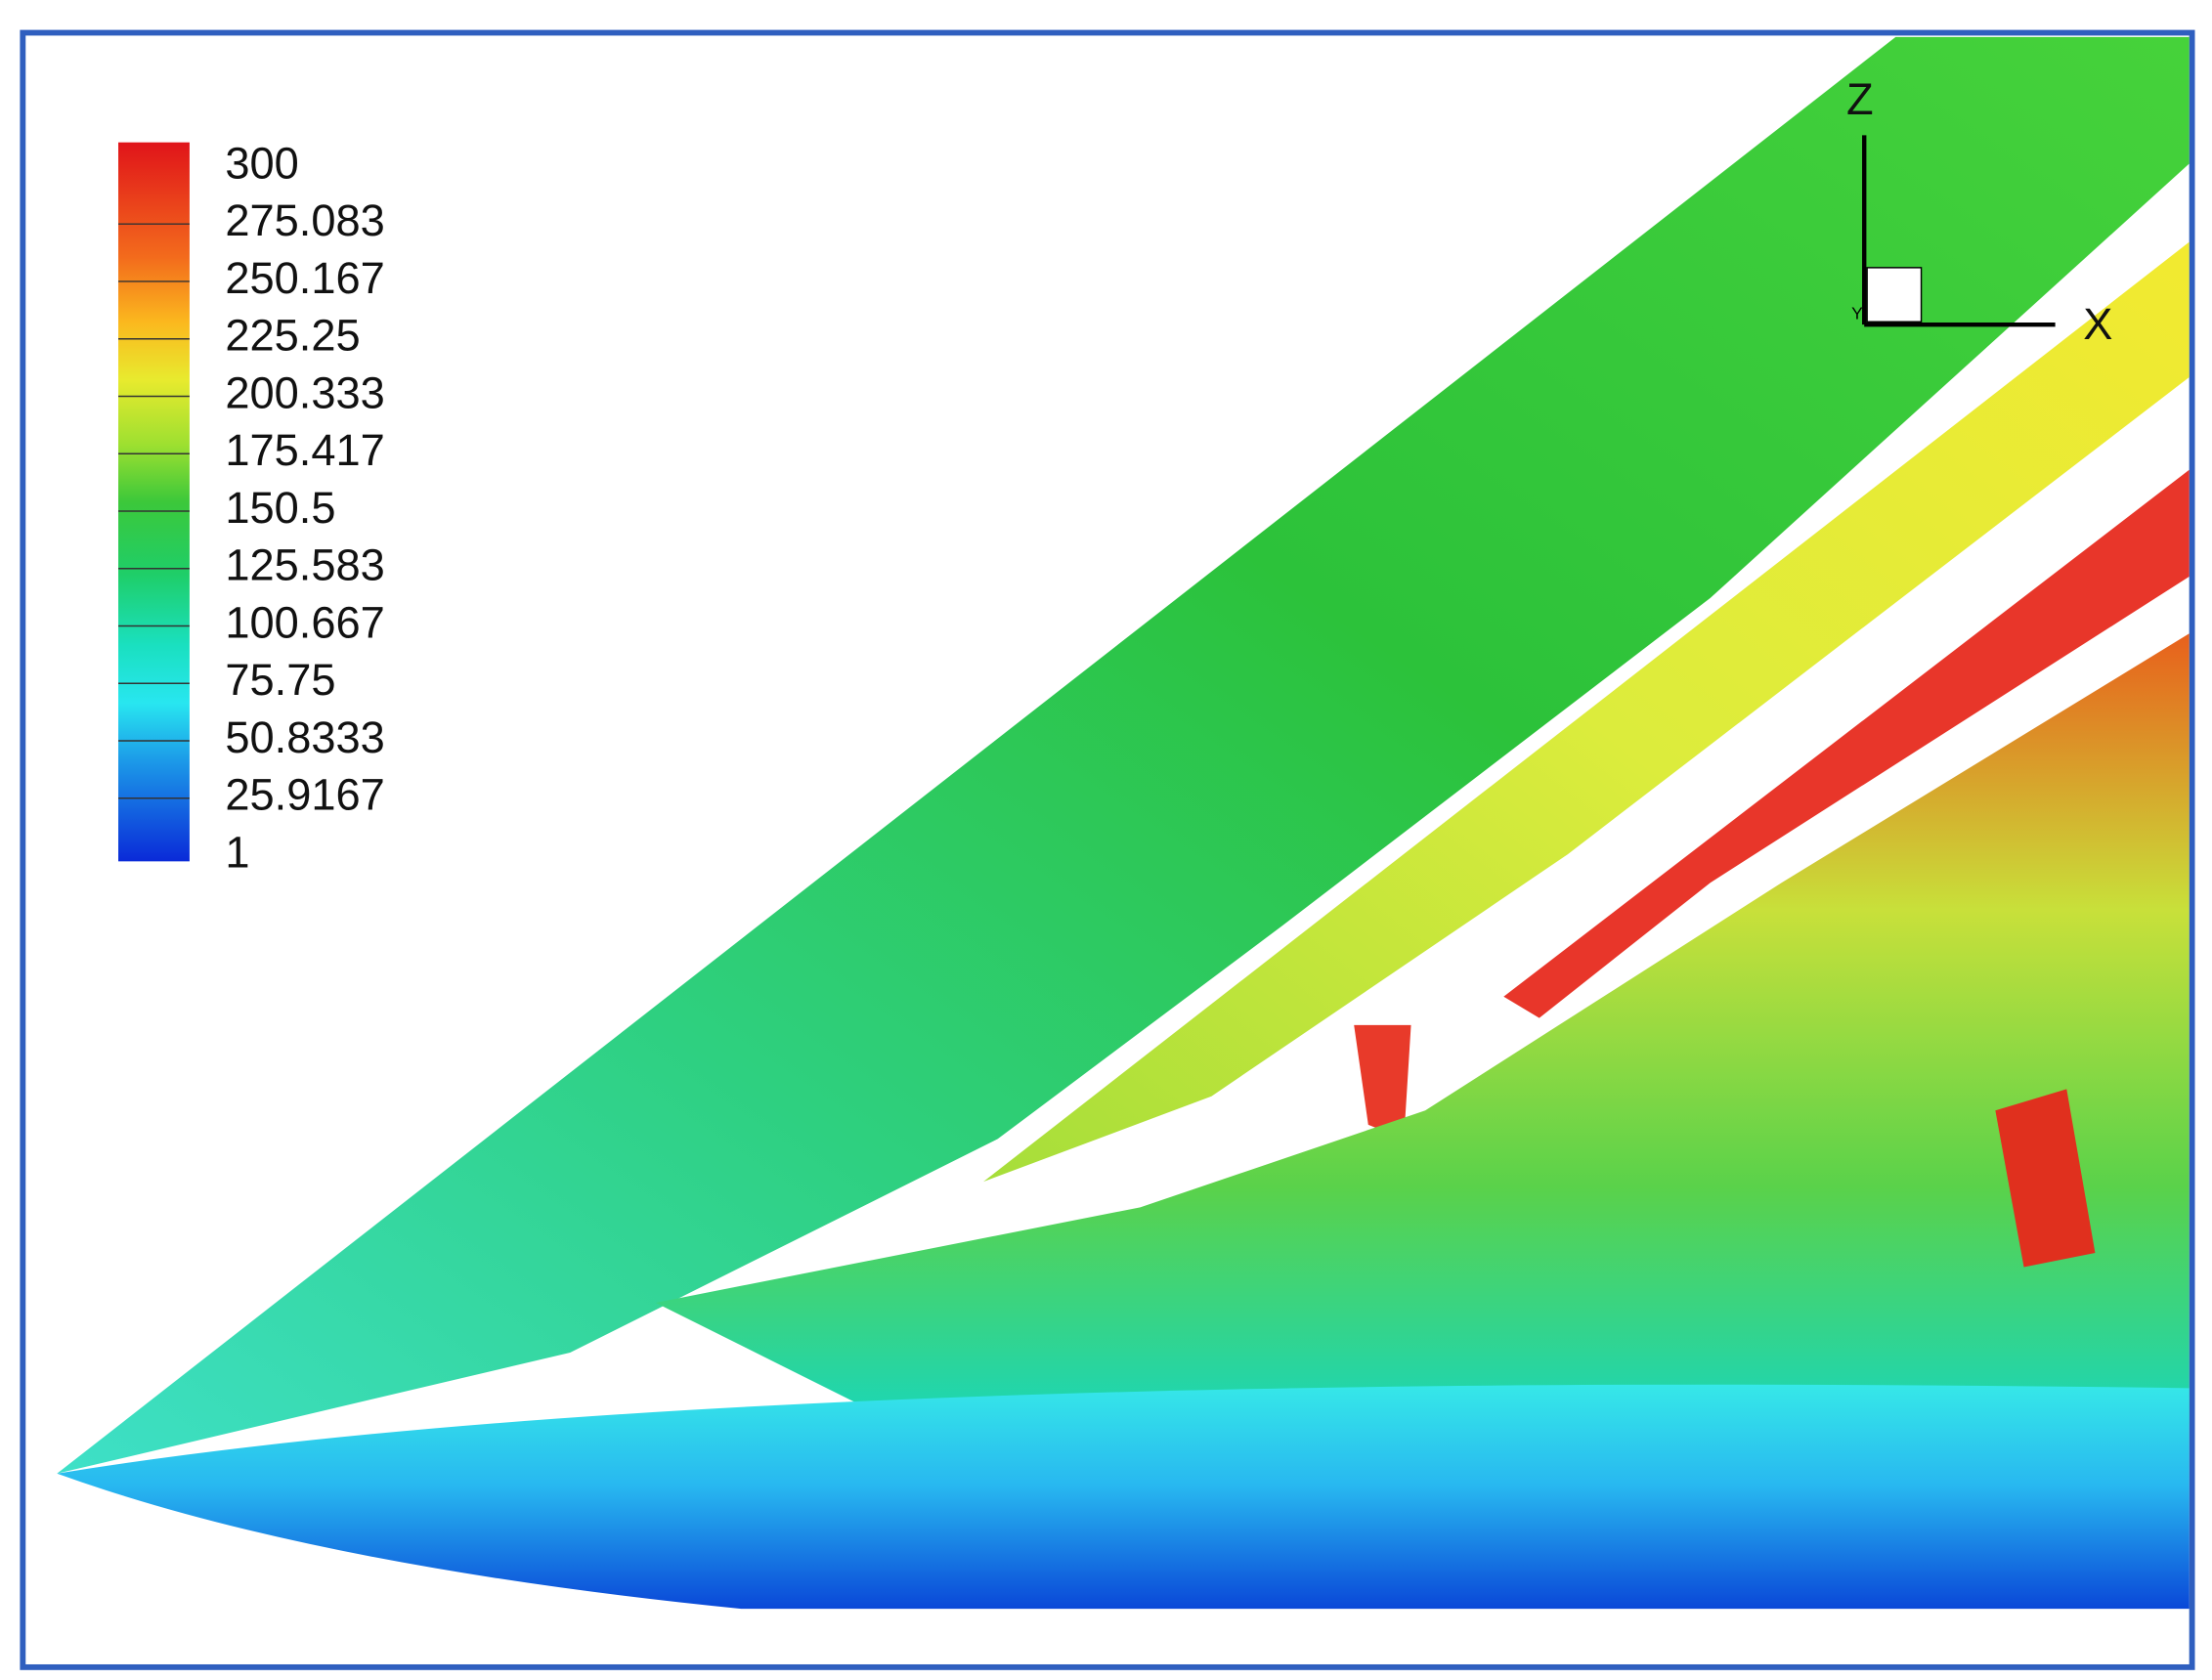 This screenshot has width=2212, height=1680. I want to click on colorbar-label: 150.5, so click(280, 508).